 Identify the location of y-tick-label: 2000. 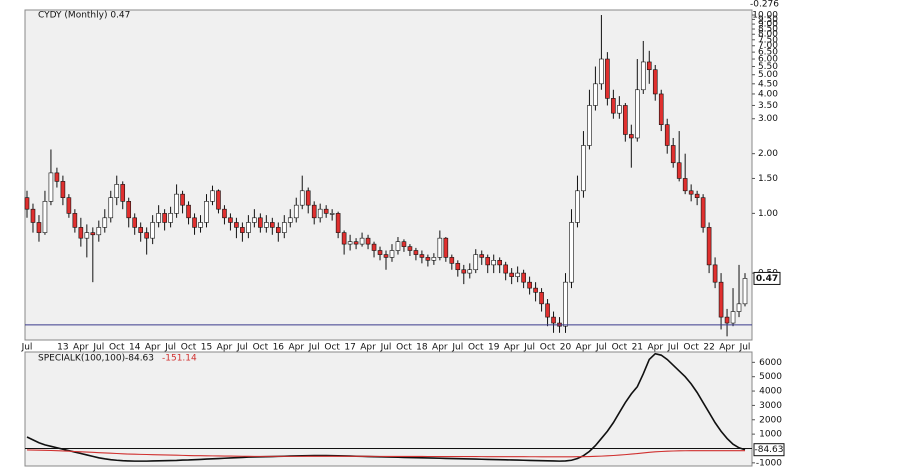
(770, 420).